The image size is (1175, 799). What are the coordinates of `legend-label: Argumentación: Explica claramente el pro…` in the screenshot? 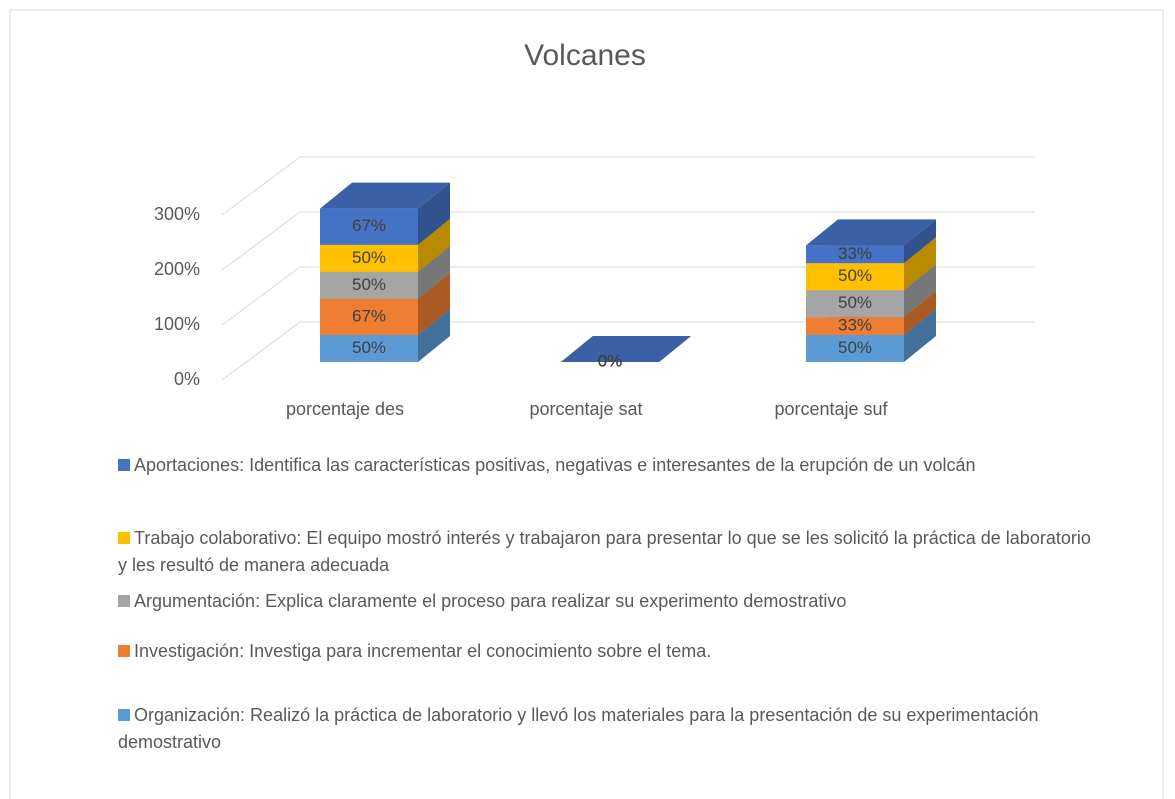 It's located at (490, 601).